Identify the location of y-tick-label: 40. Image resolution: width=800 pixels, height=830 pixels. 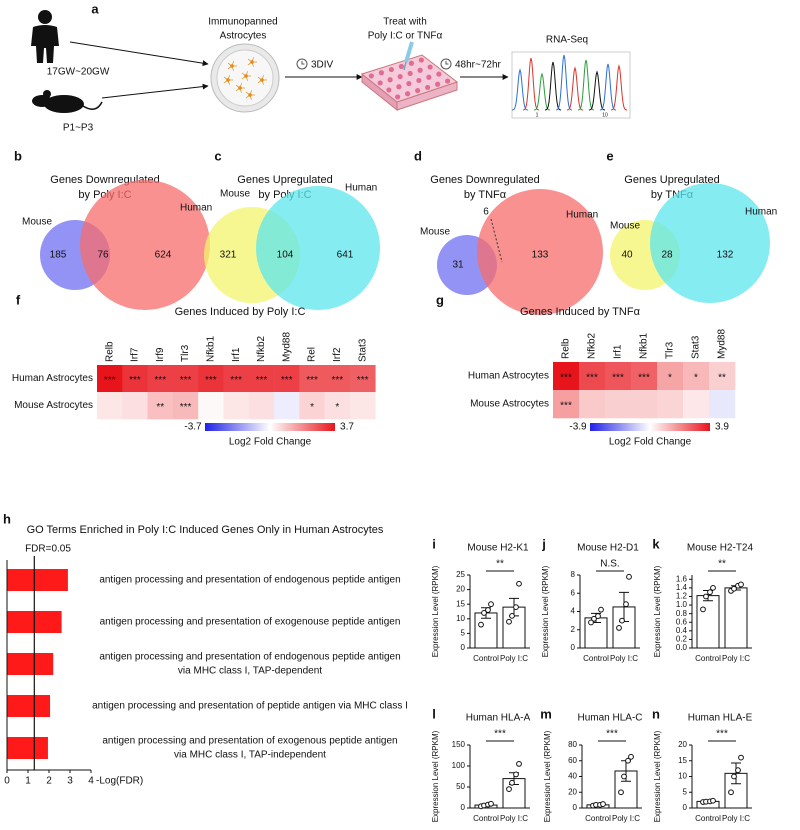
(572, 776).